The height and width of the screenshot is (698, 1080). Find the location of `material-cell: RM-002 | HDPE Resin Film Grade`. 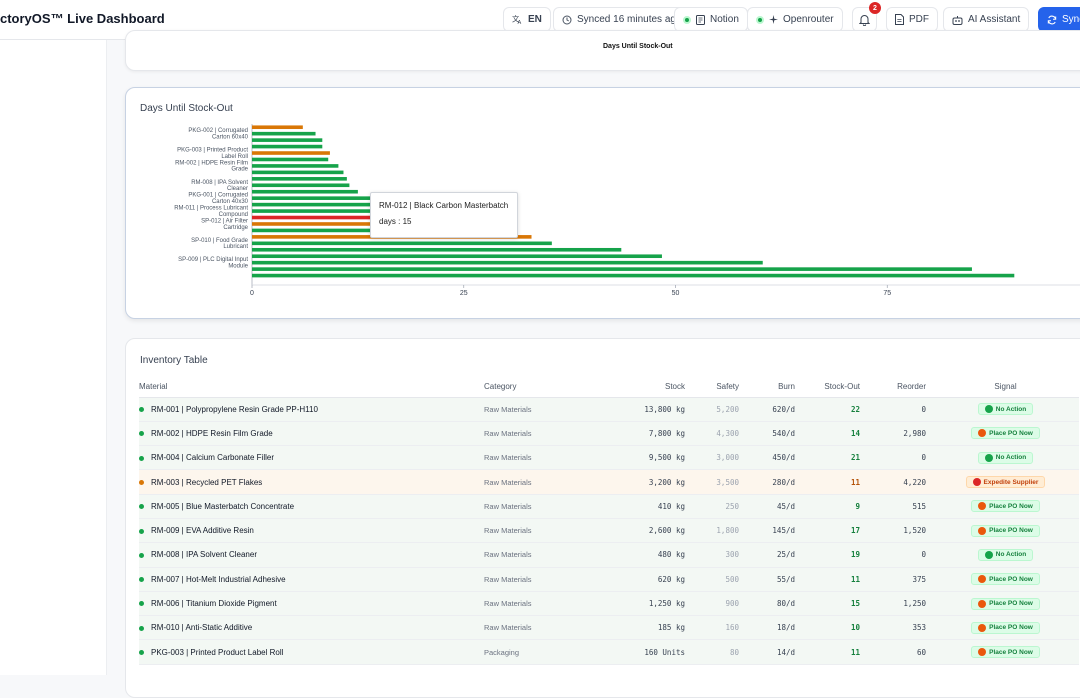

material-cell: RM-002 | HDPE Resin Film Grade is located at coordinates (311, 434).